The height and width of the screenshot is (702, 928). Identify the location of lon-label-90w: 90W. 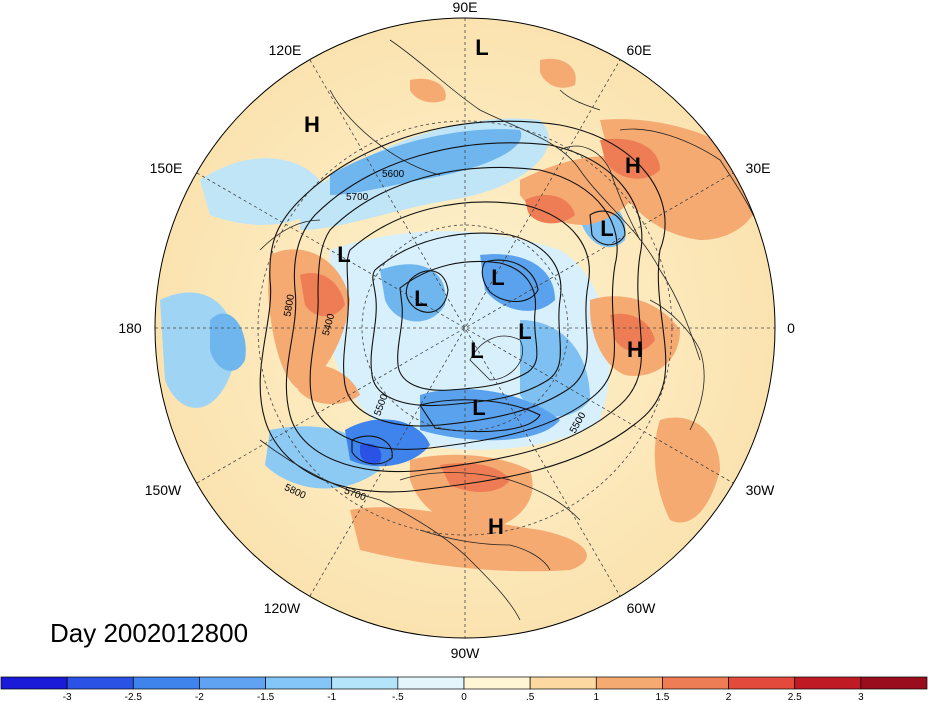
(466, 653).